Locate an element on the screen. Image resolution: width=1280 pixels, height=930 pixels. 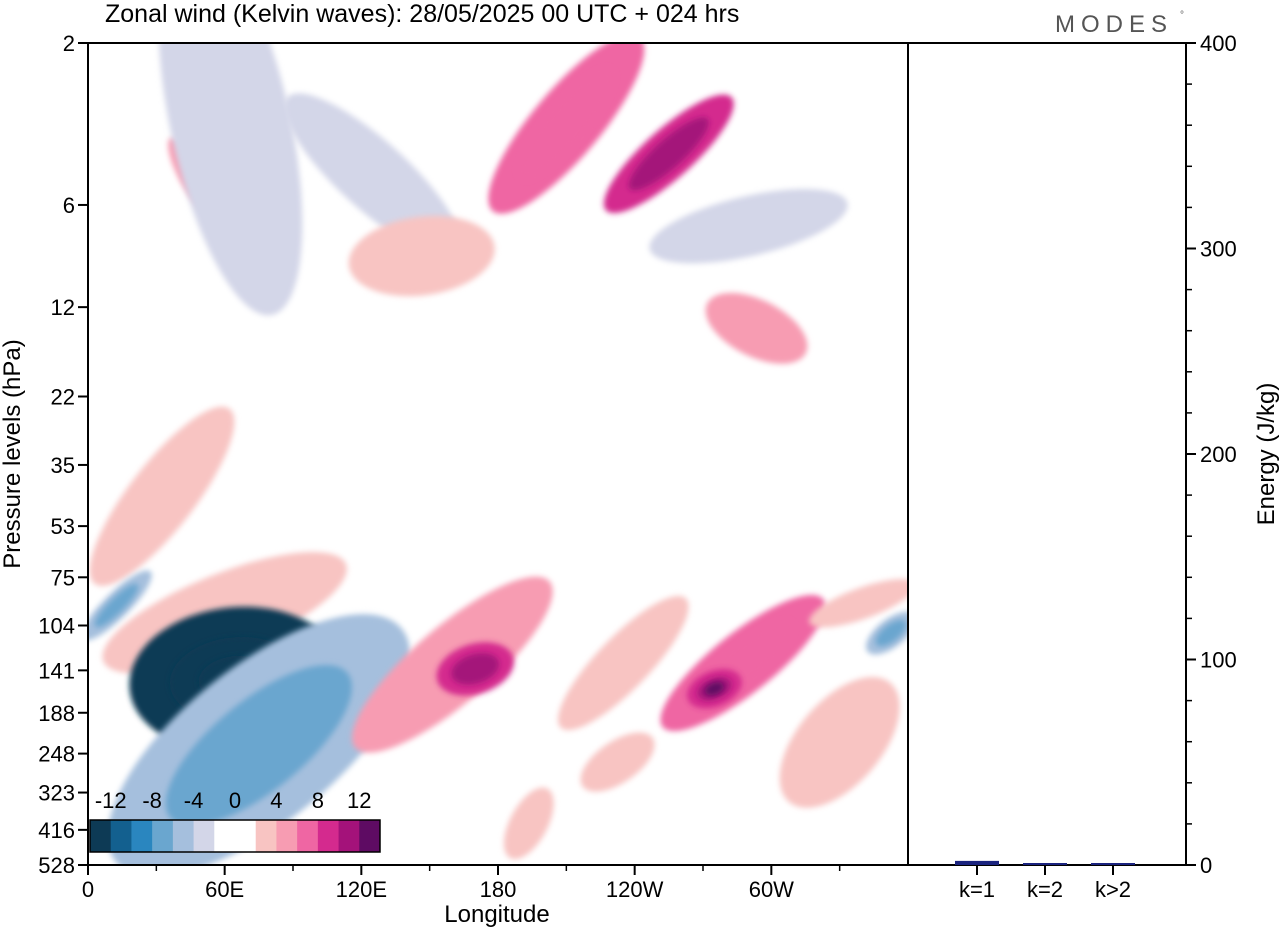
energy-tick-label: 200 is located at coordinates (1218, 454).